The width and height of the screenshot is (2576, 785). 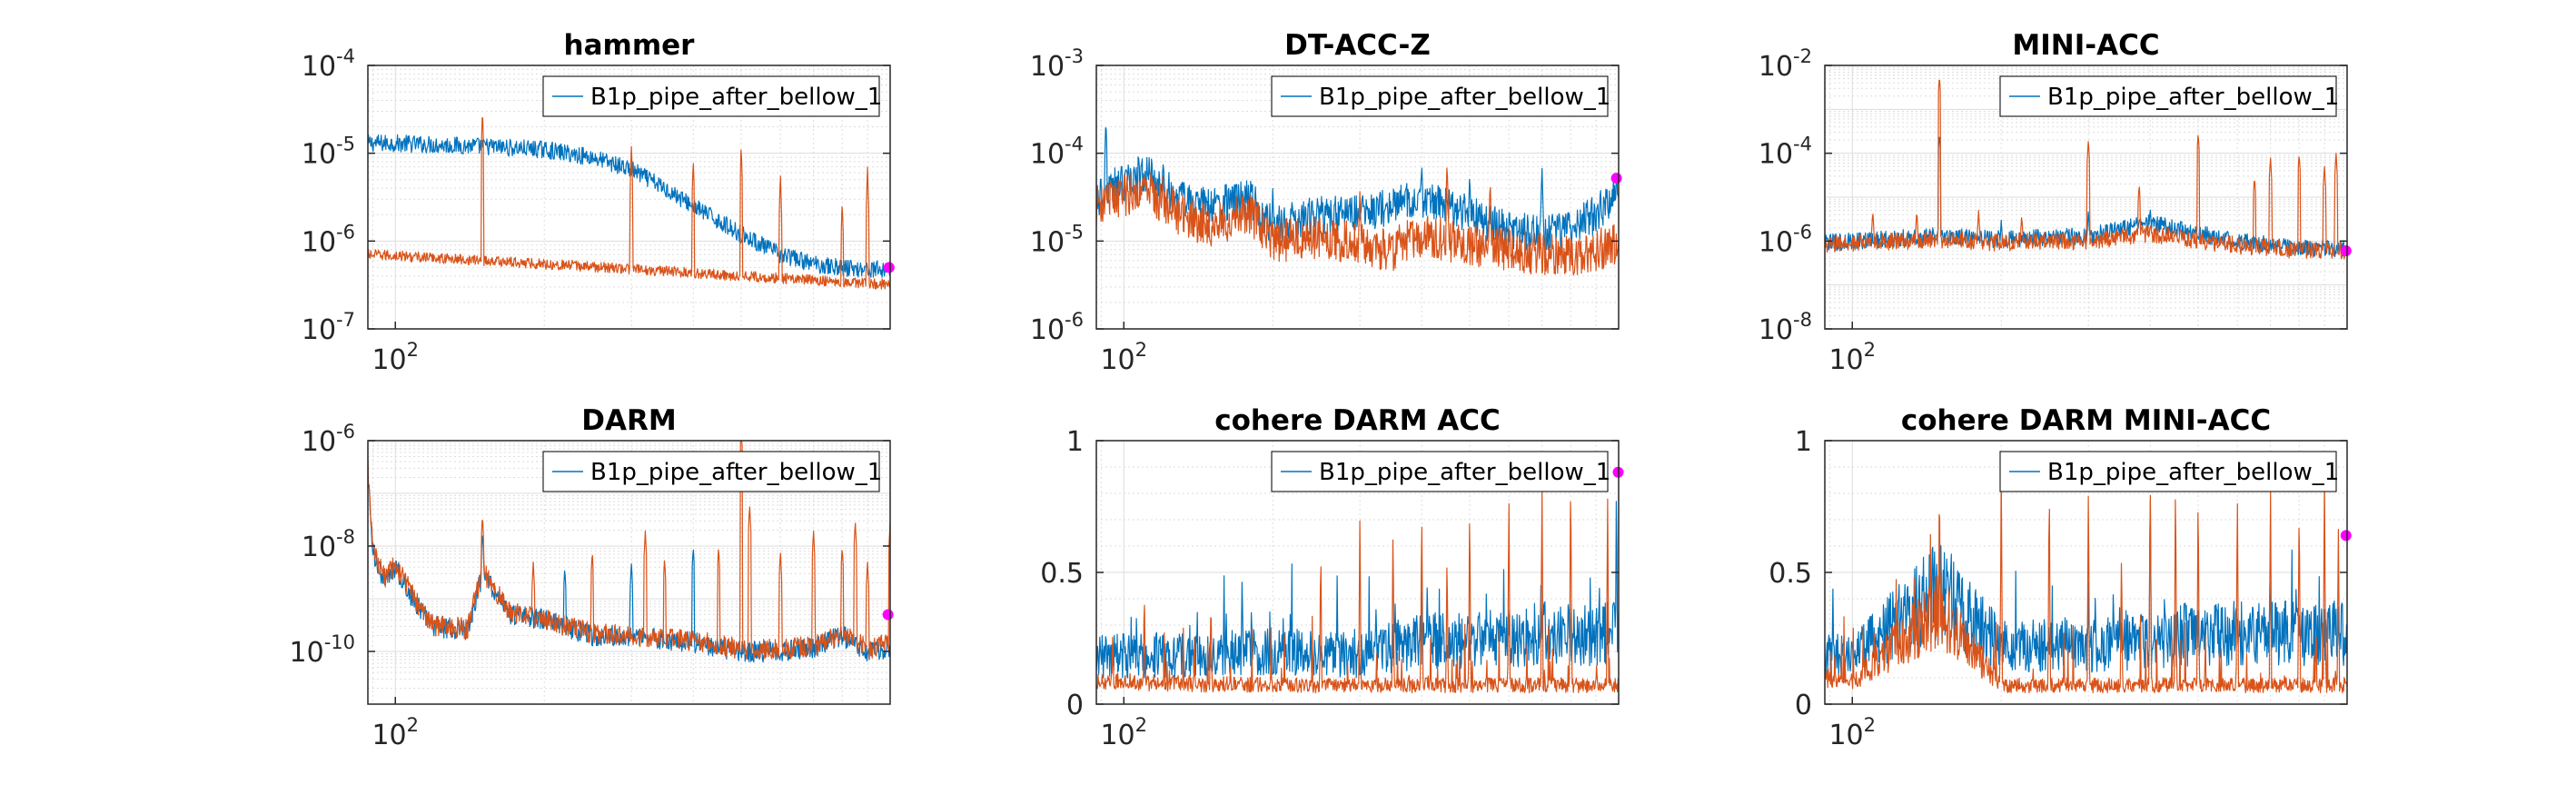 I want to click on chart-title: DT-ACC-Z, so click(x=1357, y=45).